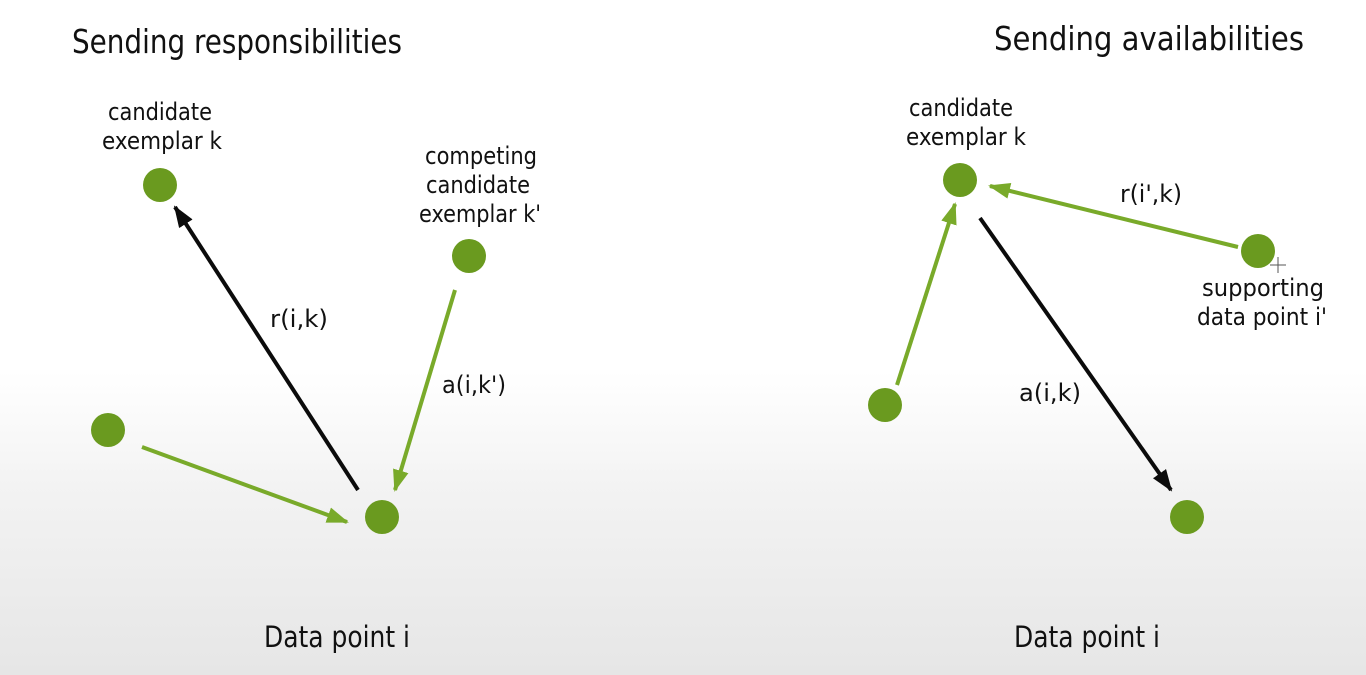 Image resolution: width=1366 pixels, height=675 pixels. I want to click on left-candidate-label-line1: candidate, so click(160, 112).